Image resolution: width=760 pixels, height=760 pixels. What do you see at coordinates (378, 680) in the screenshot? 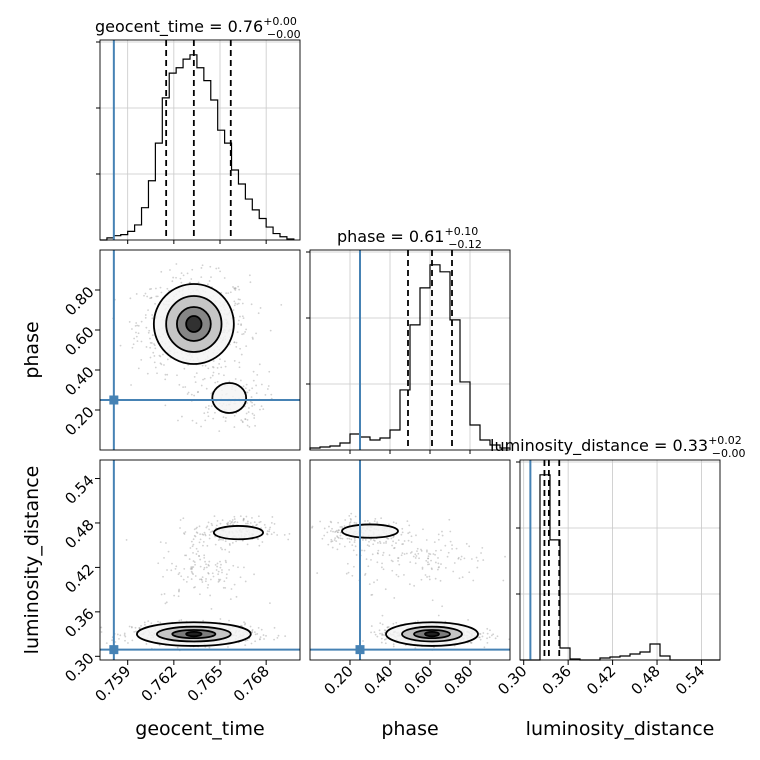
I see `pair-phase-luminosity_distance-xtick-label-1: 0.40` at bounding box center [378, 680].